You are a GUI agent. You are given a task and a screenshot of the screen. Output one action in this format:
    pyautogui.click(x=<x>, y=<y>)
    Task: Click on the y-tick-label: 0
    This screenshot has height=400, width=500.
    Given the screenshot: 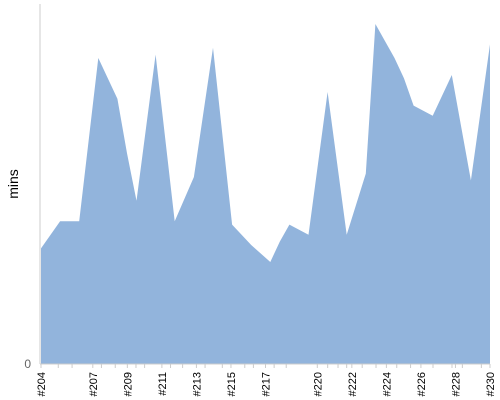 What is the action you would take?
    pyautogui.click(x=27, y=364)
    